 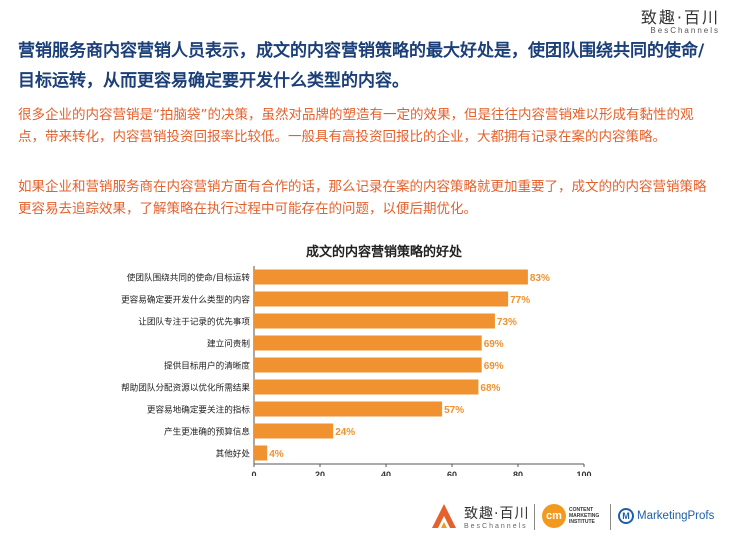 I want to click on footer-brand-logo: 致趣·百川 BesChannels, so click(x=479, y=516).